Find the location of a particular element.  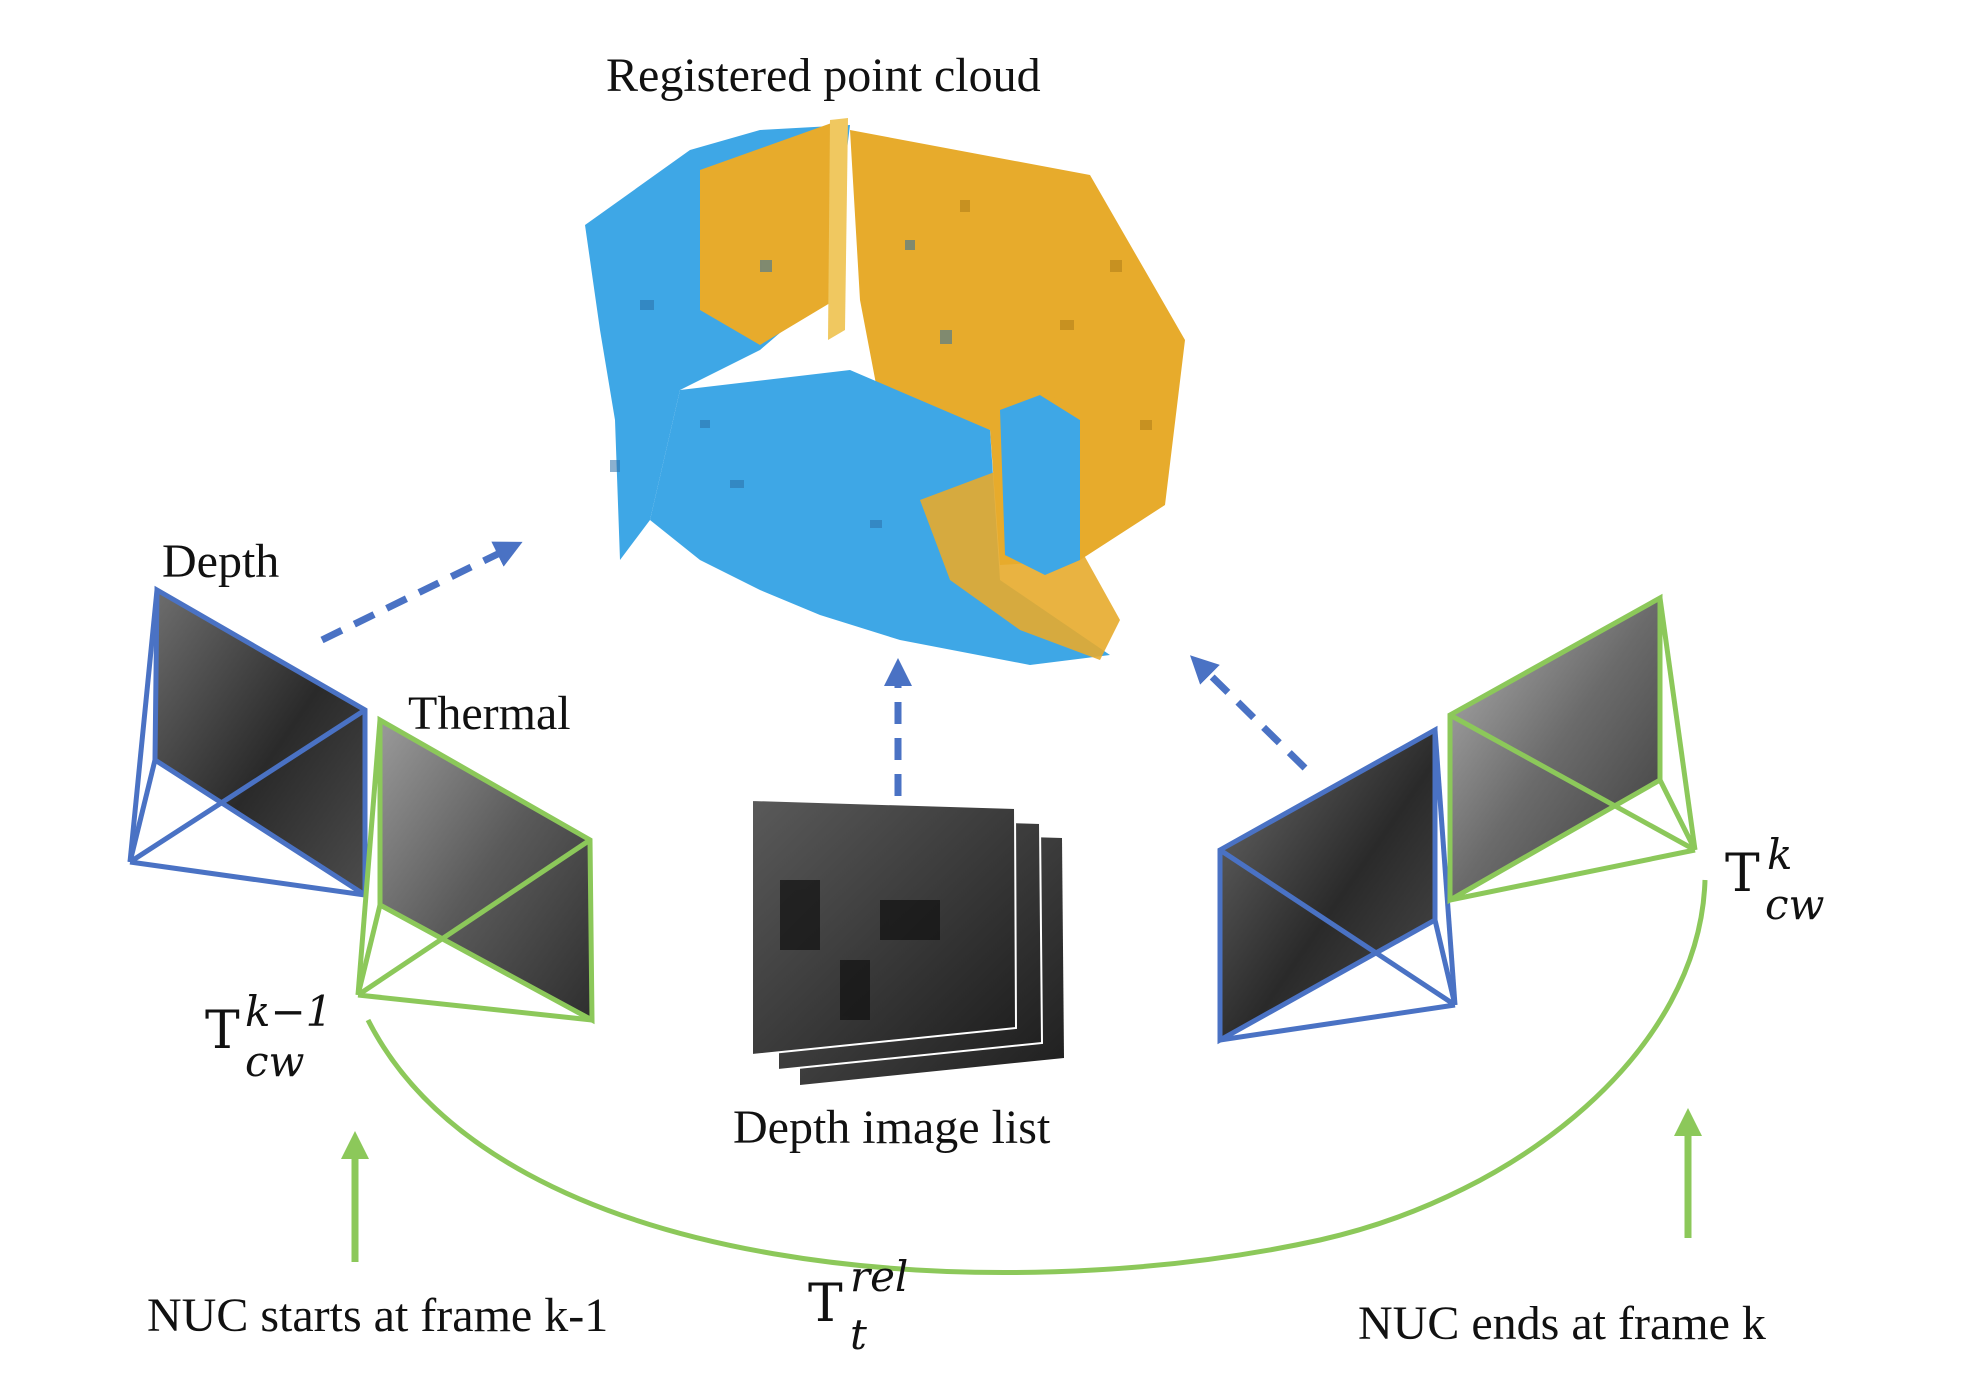

cloud-right-wall is located at coordinates (1017, 347).